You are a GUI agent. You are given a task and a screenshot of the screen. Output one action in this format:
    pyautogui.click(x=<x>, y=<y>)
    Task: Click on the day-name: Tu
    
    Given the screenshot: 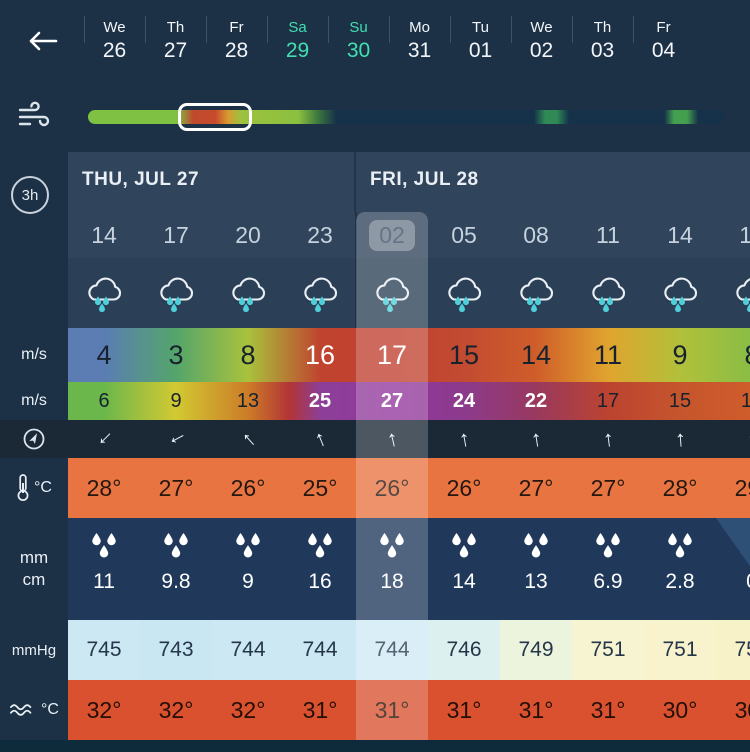 What is the action you would take?
    pyautogui.click(x=480, y=28)
    